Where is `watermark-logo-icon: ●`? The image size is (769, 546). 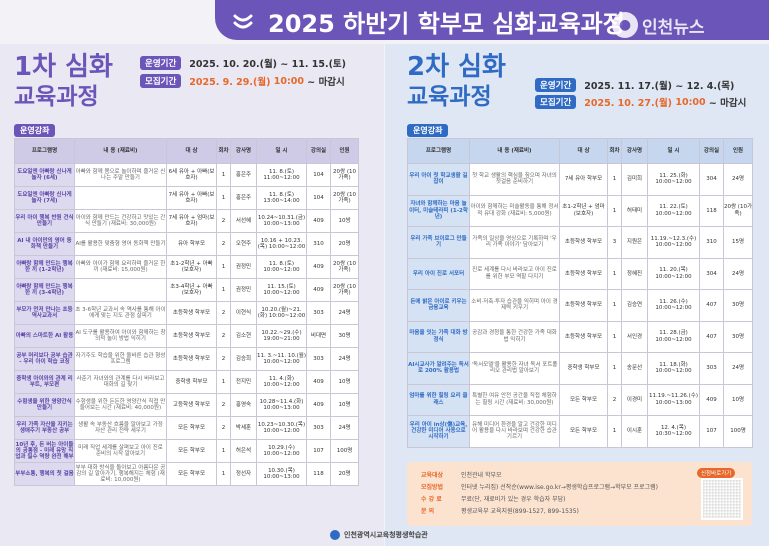 watermark-logo-icon: ● is located at coordinates (625, 25).